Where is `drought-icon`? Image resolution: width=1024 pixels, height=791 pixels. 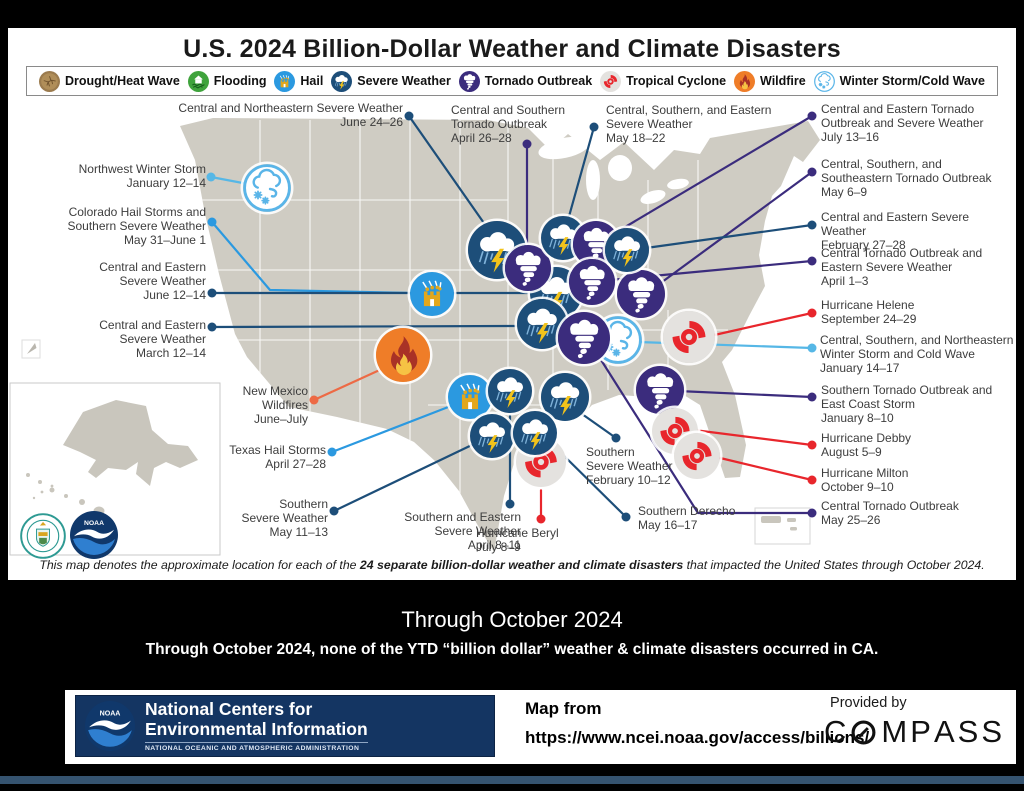
drought-icon is located at coordinates (49, 81).